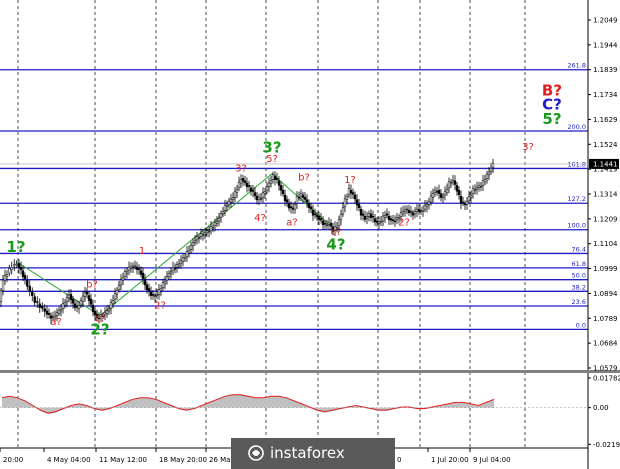 Image resolution: width=620 pixels, height=469 pixels. I want to click on logo-icon, so click(256, 453).